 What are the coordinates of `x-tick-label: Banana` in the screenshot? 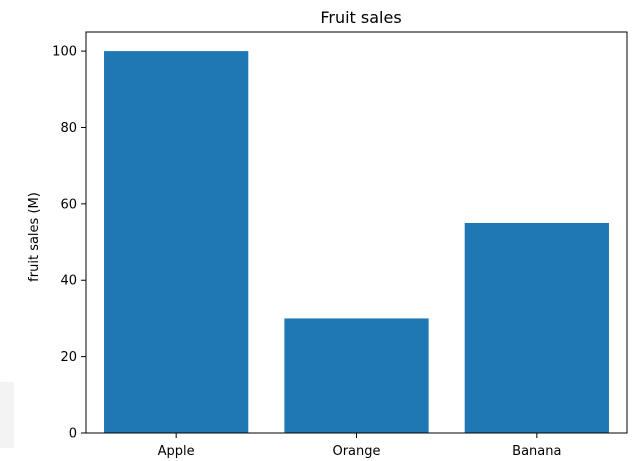 It's located at (536, 451).